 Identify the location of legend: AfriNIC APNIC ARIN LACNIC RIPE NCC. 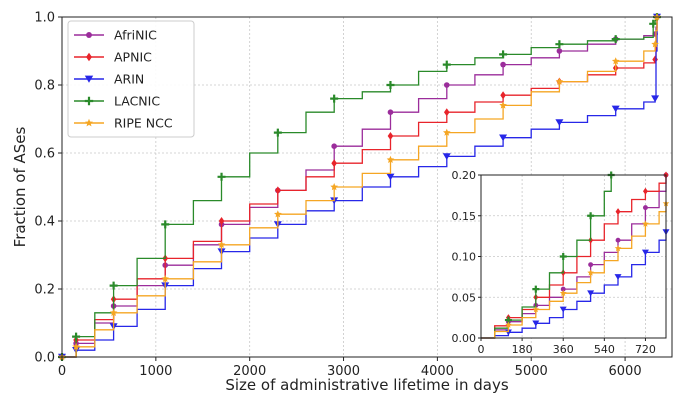
(131, 79).